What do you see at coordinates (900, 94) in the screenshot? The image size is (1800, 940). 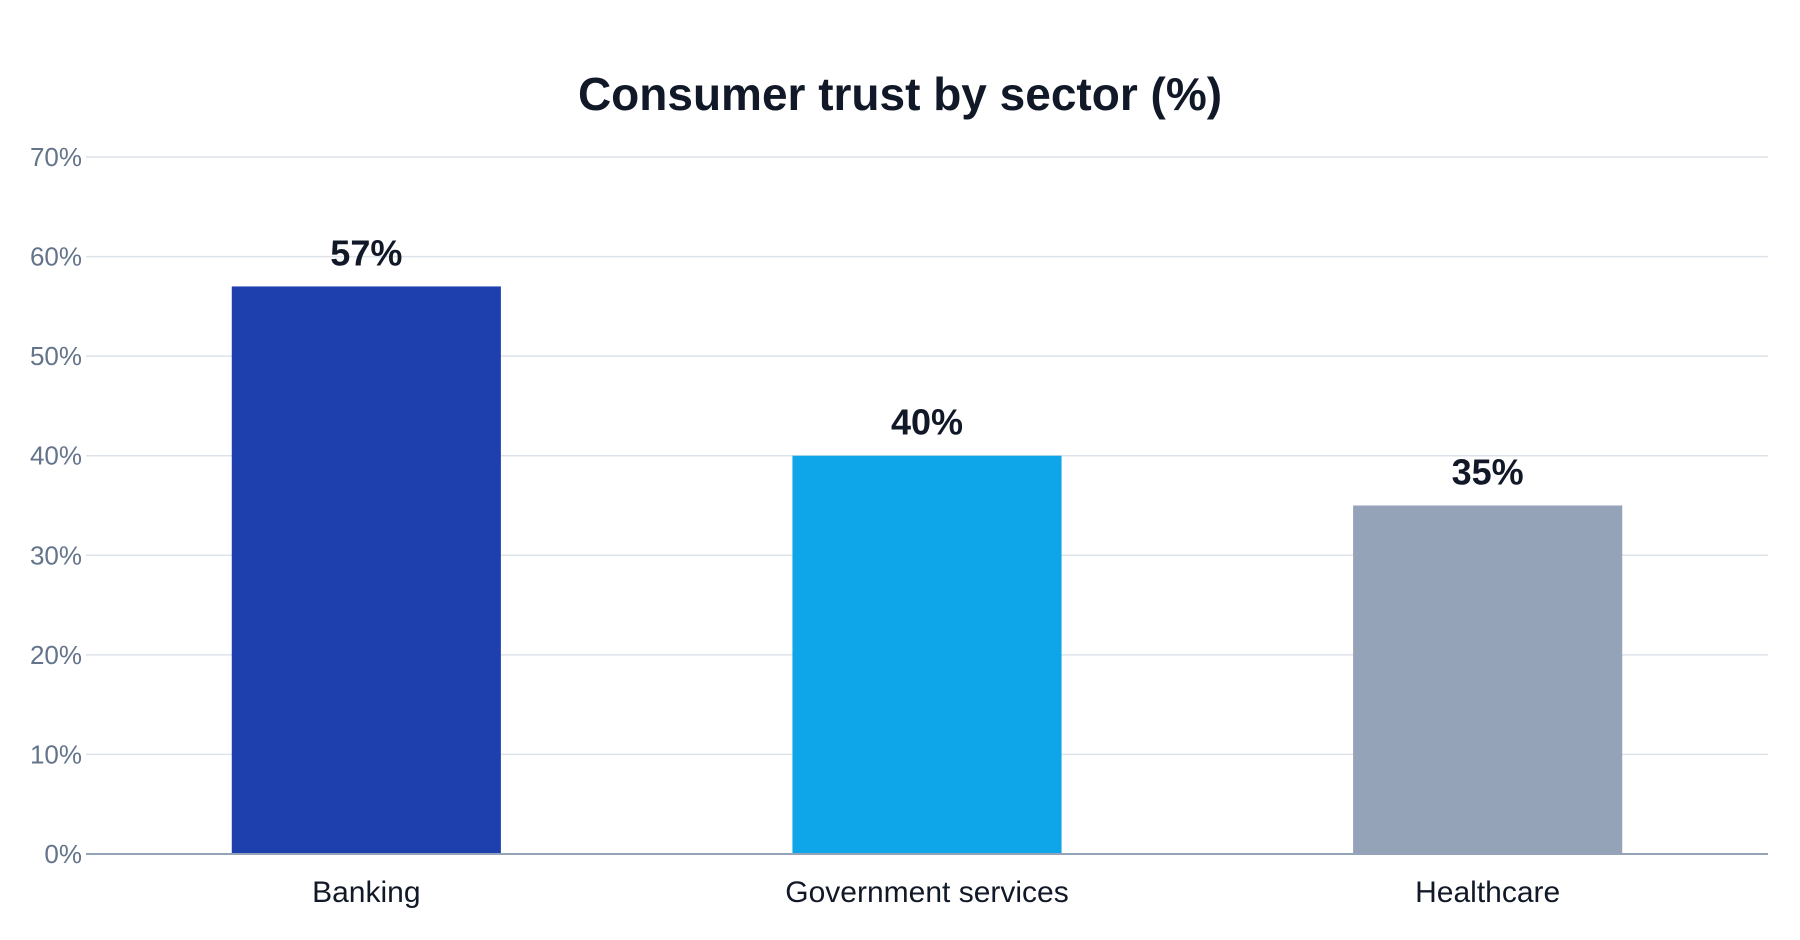 I see `chart-title: Consumer trust by sector (%)` at bounding box center [900, 94].